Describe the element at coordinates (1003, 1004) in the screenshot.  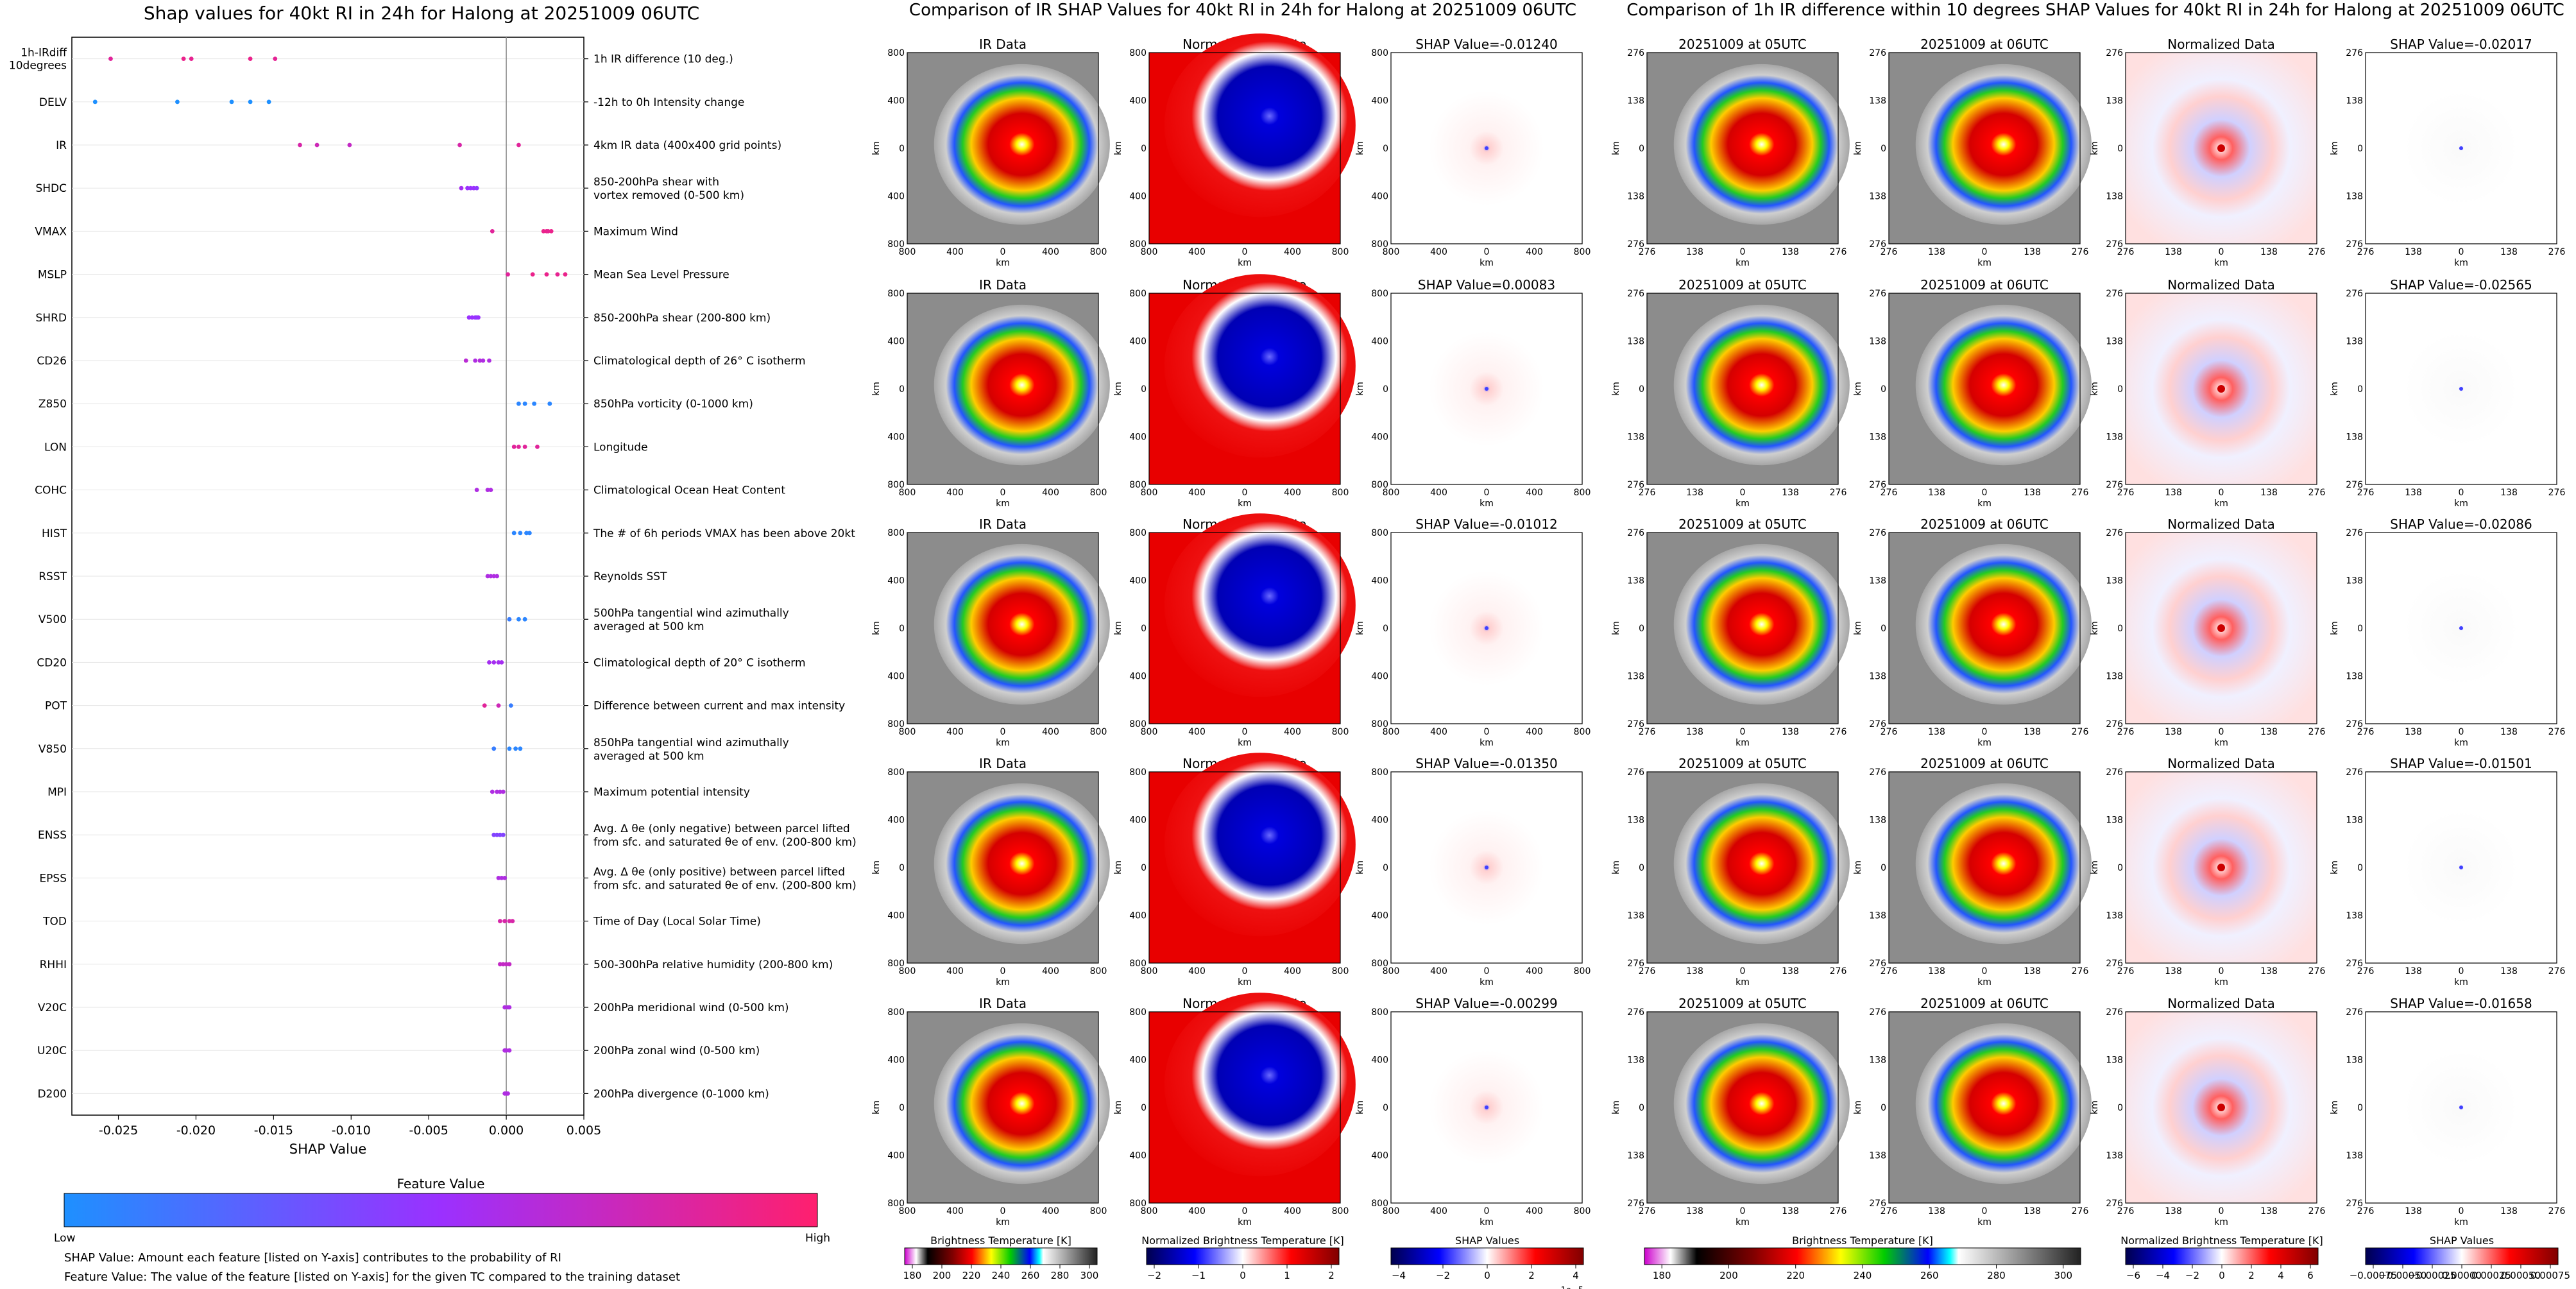
I see `panel-title: IR Data` at that location.